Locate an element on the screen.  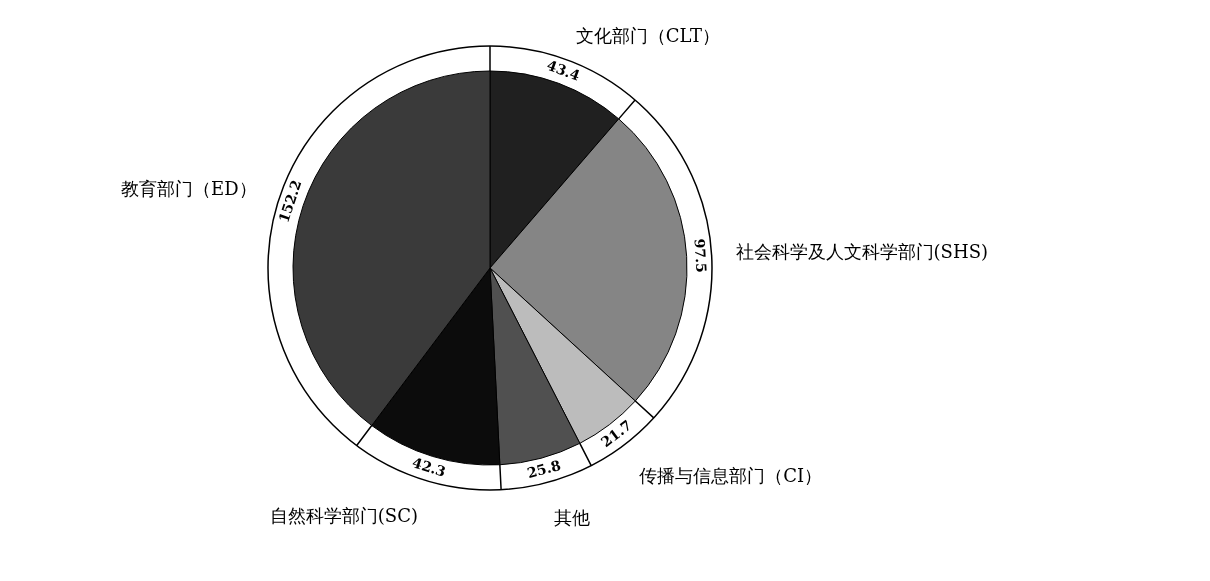
data-label: 43.4 is located at coordinates (563, 70).